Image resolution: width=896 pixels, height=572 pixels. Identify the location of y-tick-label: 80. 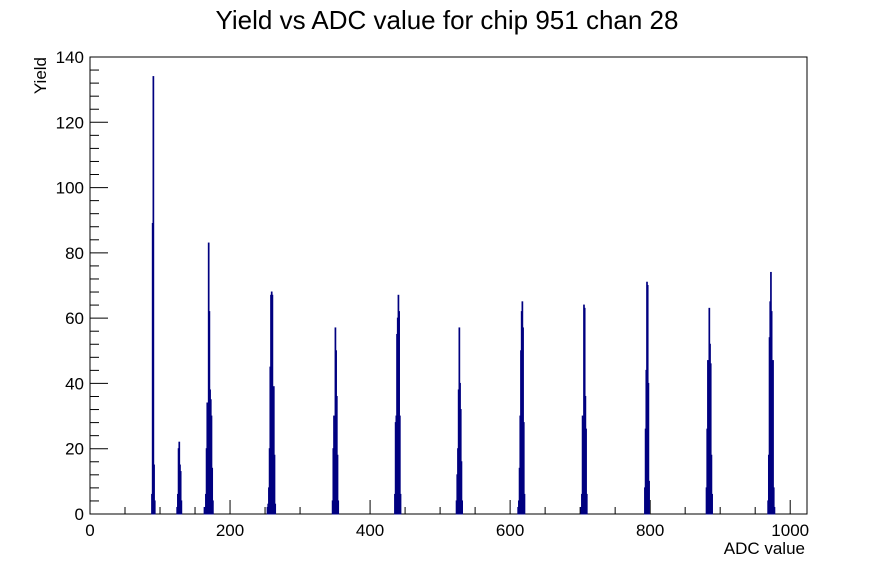
(74, 253).